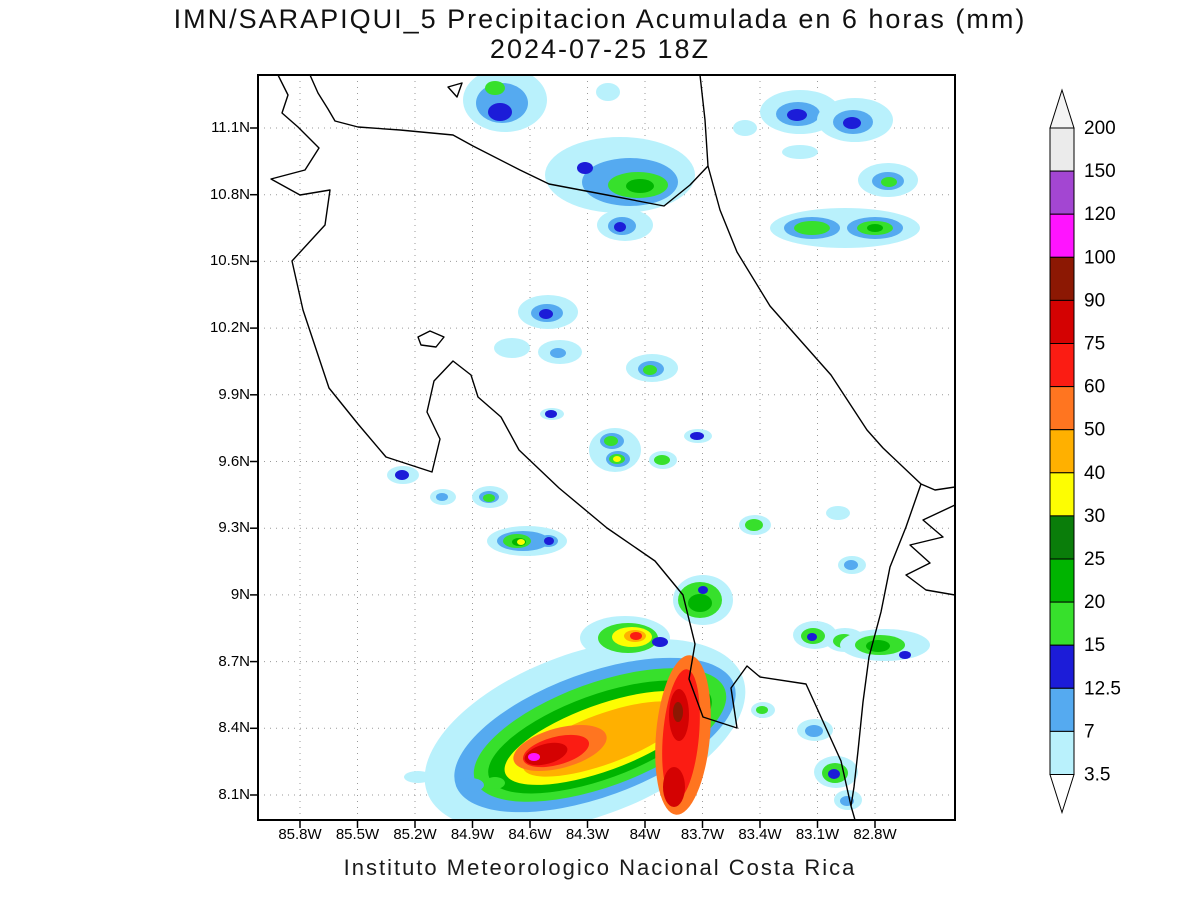 The width and height of the screenshot is (1200, 900). What do you see at coordinates (415, 834) in the screenshot?
I see `x-axis-tick-label: 85.2W` at bounding box center [415, 834].